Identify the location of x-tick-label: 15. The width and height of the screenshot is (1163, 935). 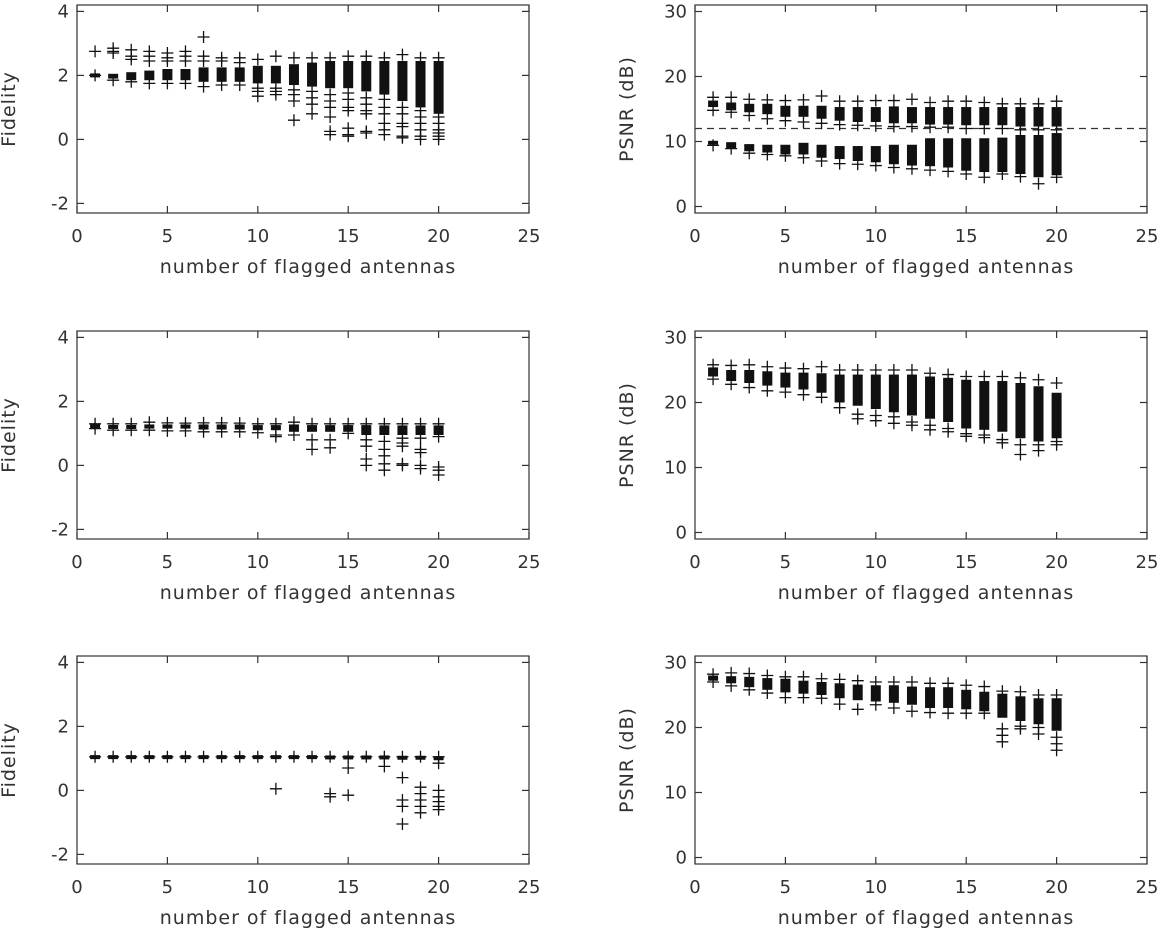
(348, 236).